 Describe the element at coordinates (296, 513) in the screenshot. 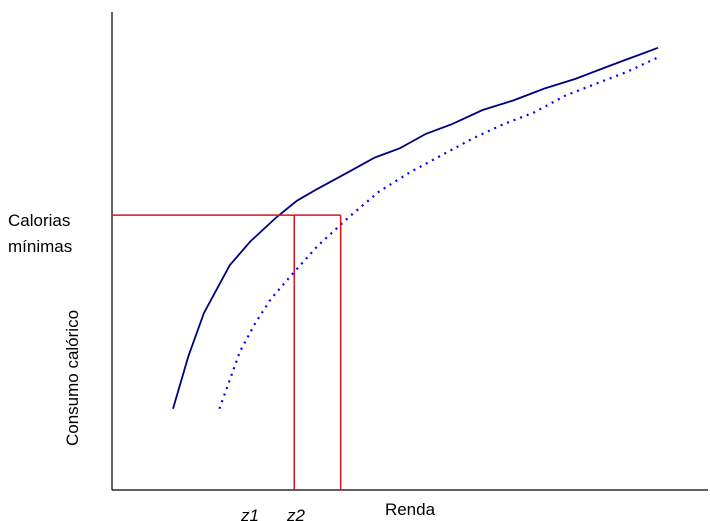

I see `x-tick-label-z2: z2` at that location.